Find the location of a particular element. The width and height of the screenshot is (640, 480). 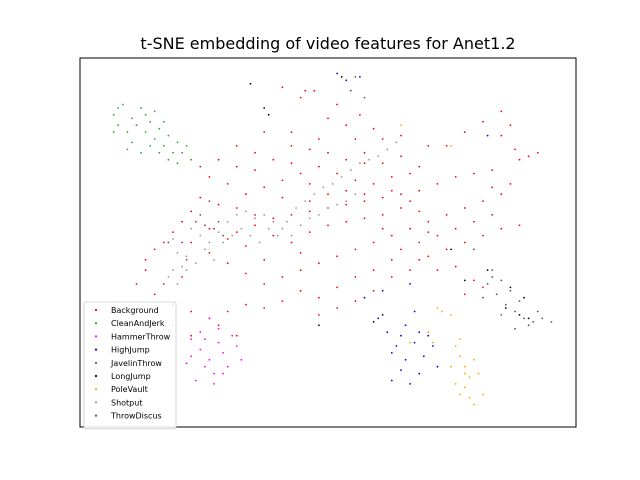

legend-label-throwdiscus: ThrowDiscus is located at coordinates (136, 416).